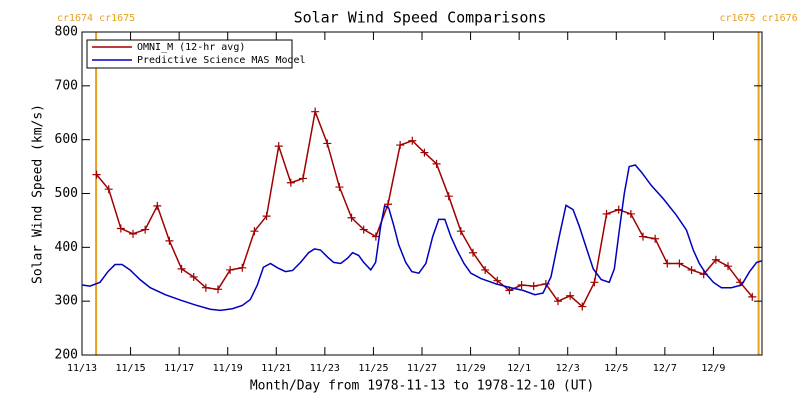 The height and width of the screenshot is (400, 800). I want to click on legend-label: Predictive Science MAS Model, so click(221, 60).